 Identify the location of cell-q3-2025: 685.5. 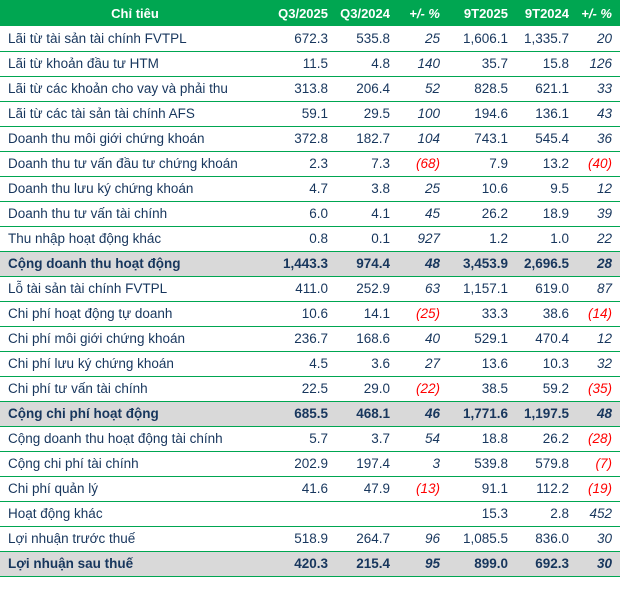
(303, 414).